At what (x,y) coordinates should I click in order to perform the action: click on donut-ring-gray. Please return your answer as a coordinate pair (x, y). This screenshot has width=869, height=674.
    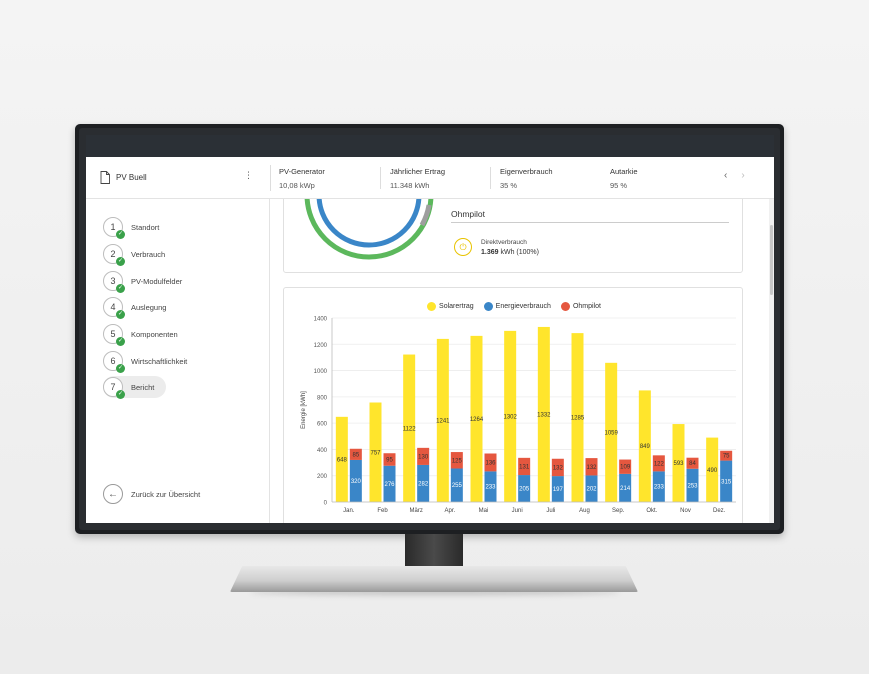
    Looking at the image, I should click on (425, 215).